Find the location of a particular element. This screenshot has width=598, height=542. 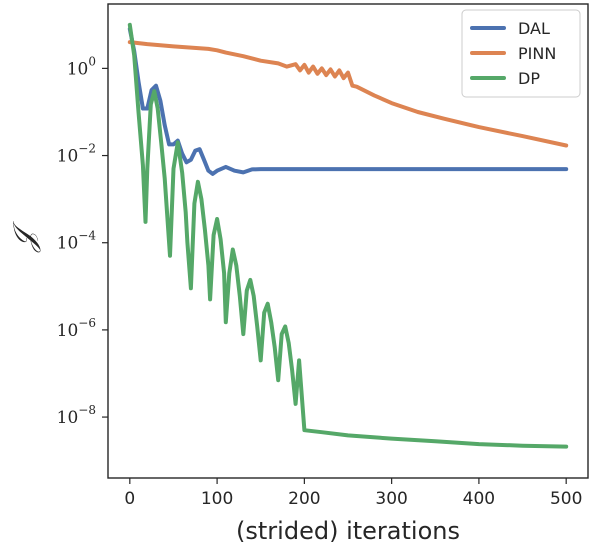

y-tick-label: 10⁻⁸ is located at coordinates (76, 415).